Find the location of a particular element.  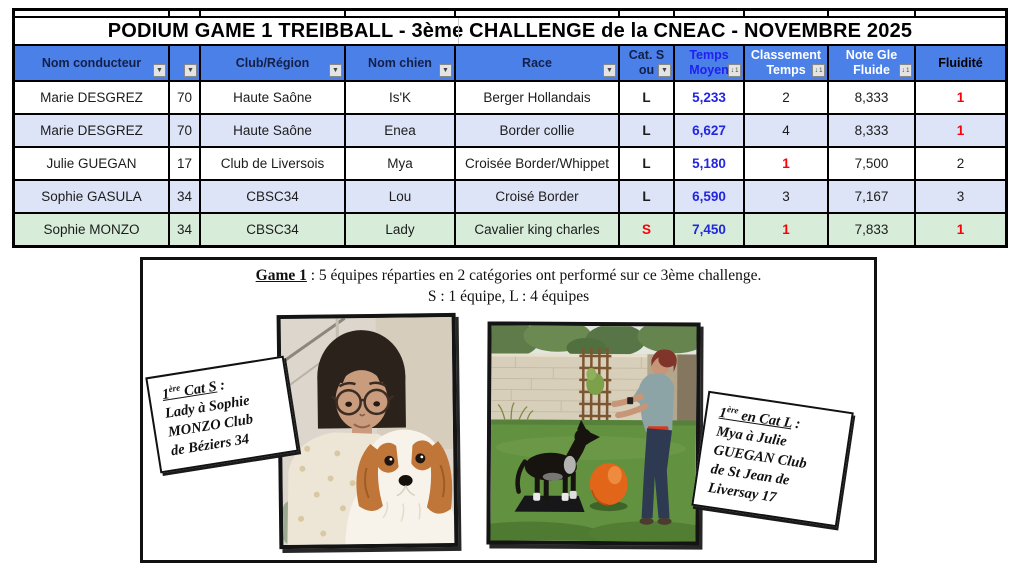

cell-departement: 17 is located at coordinates (185, 163).